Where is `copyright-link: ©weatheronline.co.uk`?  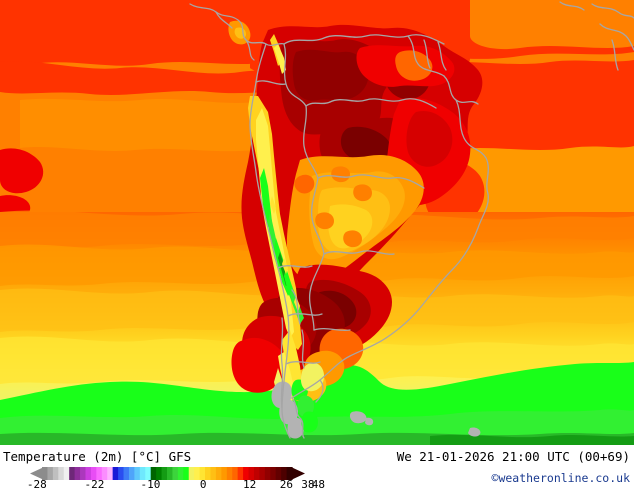 copyright-link: ©weatheronline.co.uk is located at coordinates (560, 478).